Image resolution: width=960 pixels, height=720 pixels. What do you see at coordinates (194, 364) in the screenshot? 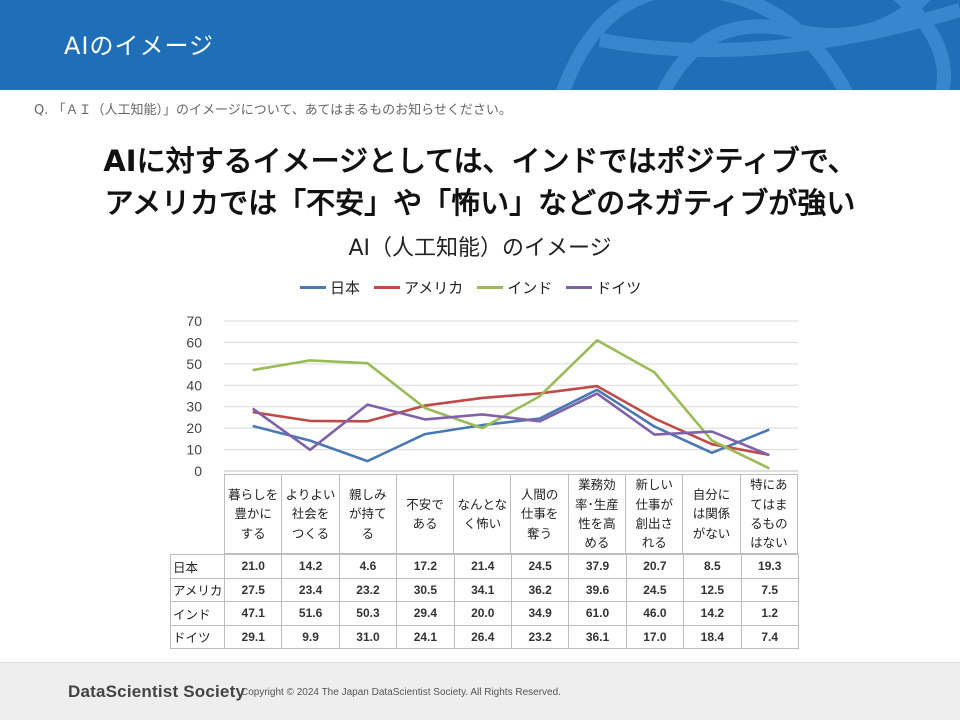
I see `y-tick-label: 50` at bounding box center [194, 364].